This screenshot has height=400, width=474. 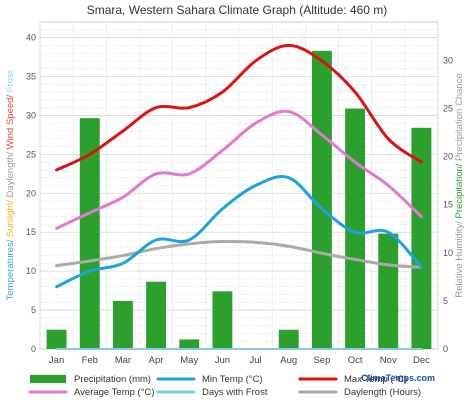 What do you see at coordinates (31, 193) in the screenshot?
I see `left-axis-tick-label: 20` at bounding box center [31, 193].